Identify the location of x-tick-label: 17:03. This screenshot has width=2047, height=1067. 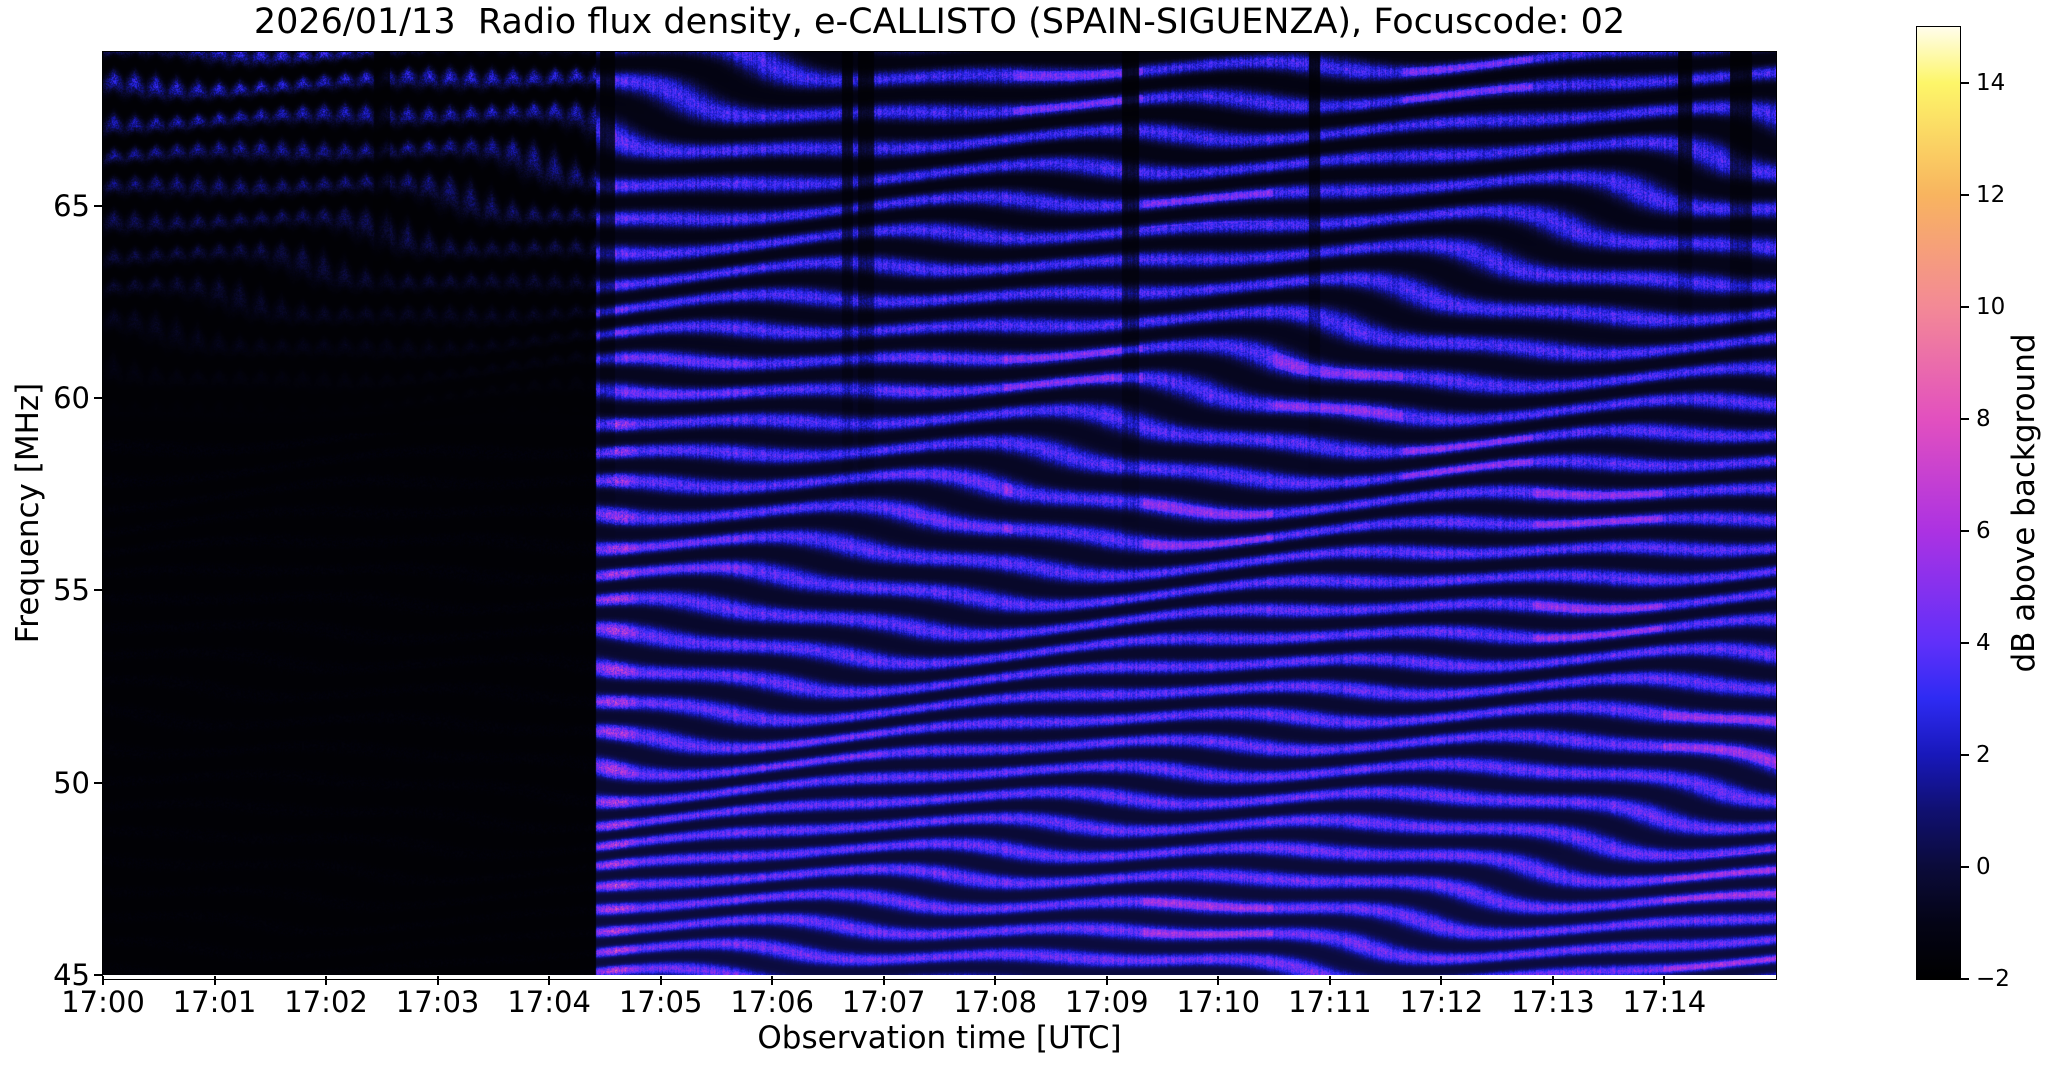
(437, 1002).